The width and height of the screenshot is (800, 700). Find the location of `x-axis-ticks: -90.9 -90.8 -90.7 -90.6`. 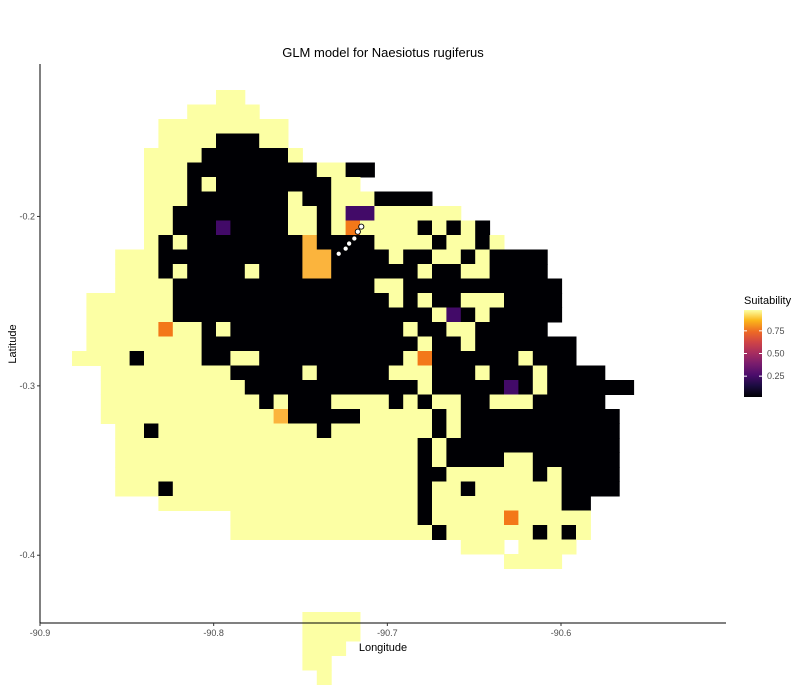

x-axis-ticks: -90.9 -90.8 -90.7 -90.6 is located at coordinates (301, 630).